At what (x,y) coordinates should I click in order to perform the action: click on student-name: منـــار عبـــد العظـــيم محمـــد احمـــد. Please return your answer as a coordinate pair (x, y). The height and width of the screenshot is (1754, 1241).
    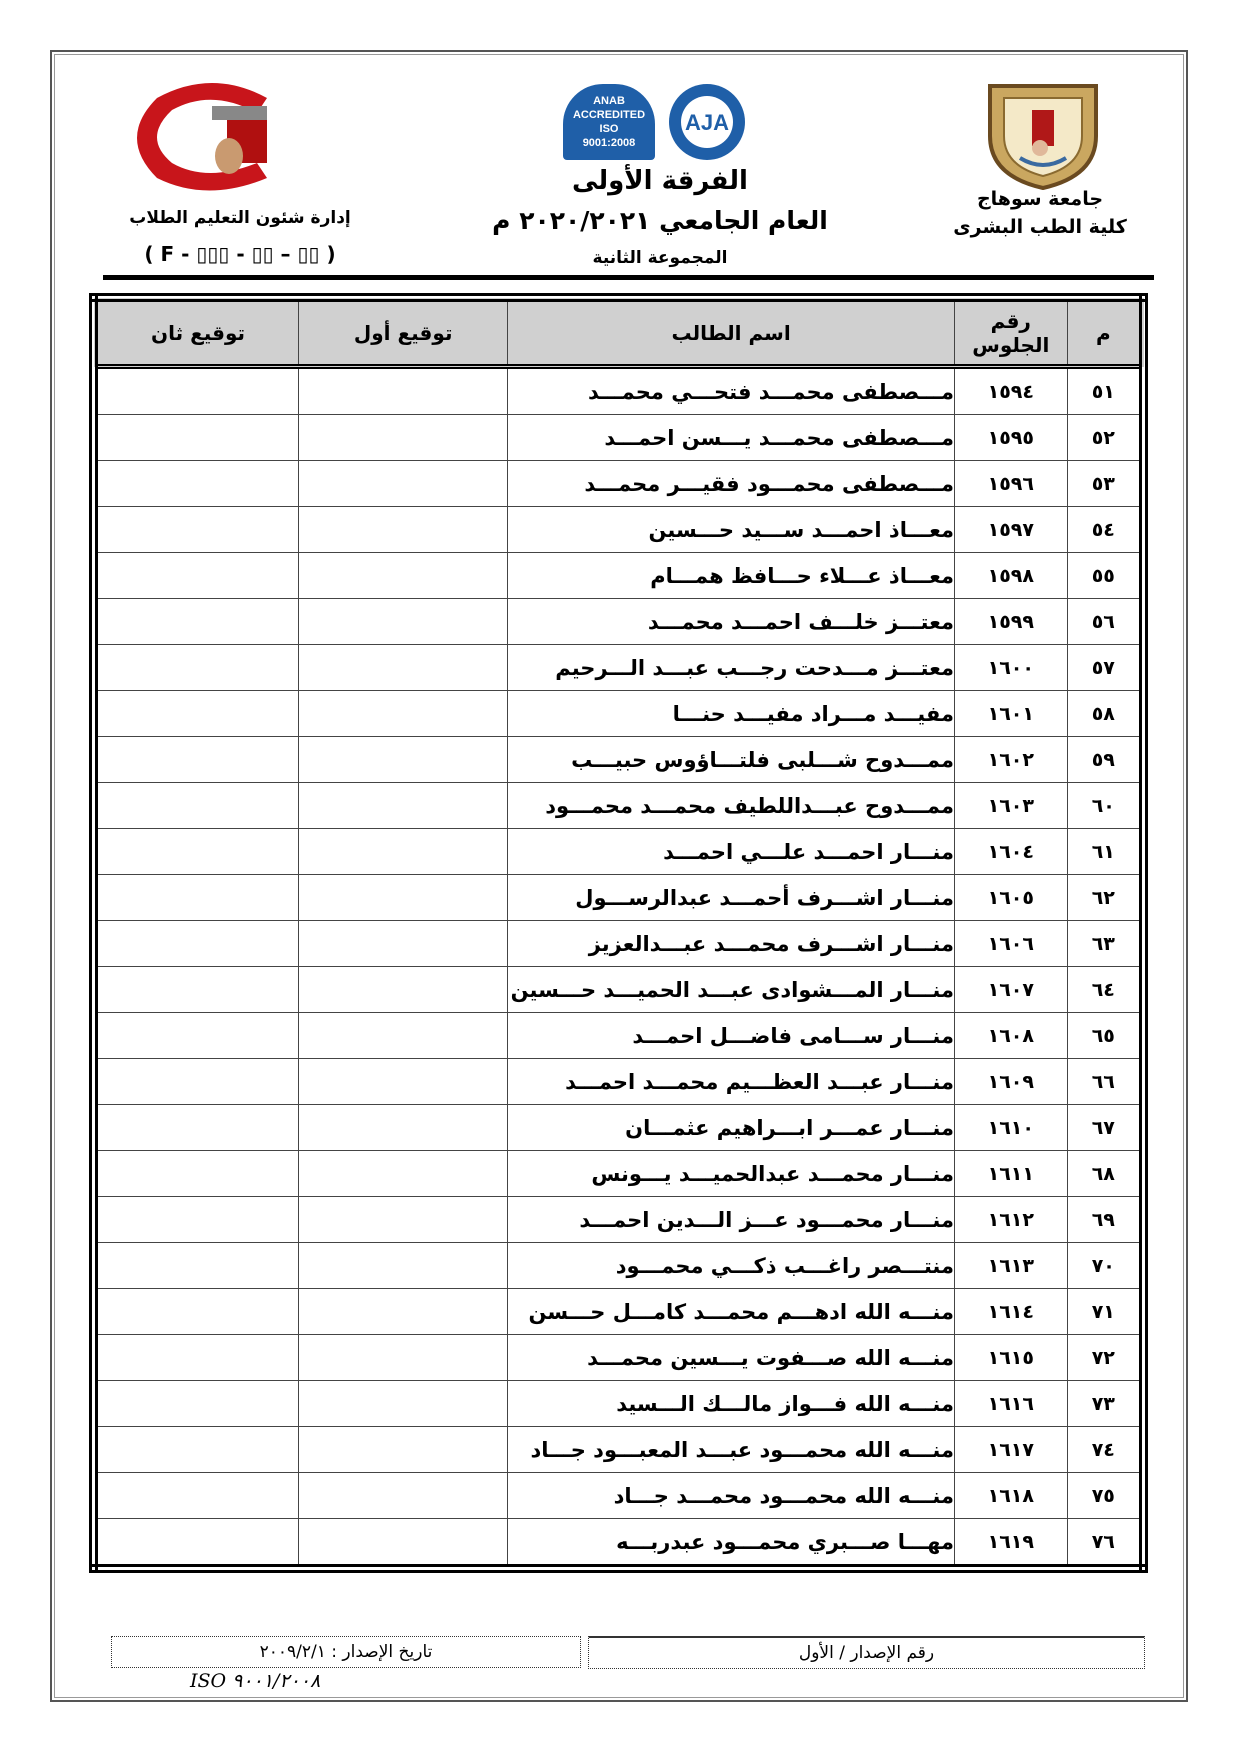
    Looking at the image, I should click on (731, 1081).